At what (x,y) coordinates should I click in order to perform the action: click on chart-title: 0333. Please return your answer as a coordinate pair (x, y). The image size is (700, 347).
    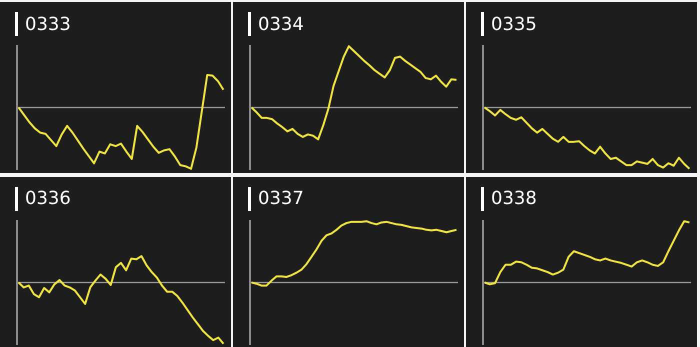
    Looking at the image, I should click on (48, 24).